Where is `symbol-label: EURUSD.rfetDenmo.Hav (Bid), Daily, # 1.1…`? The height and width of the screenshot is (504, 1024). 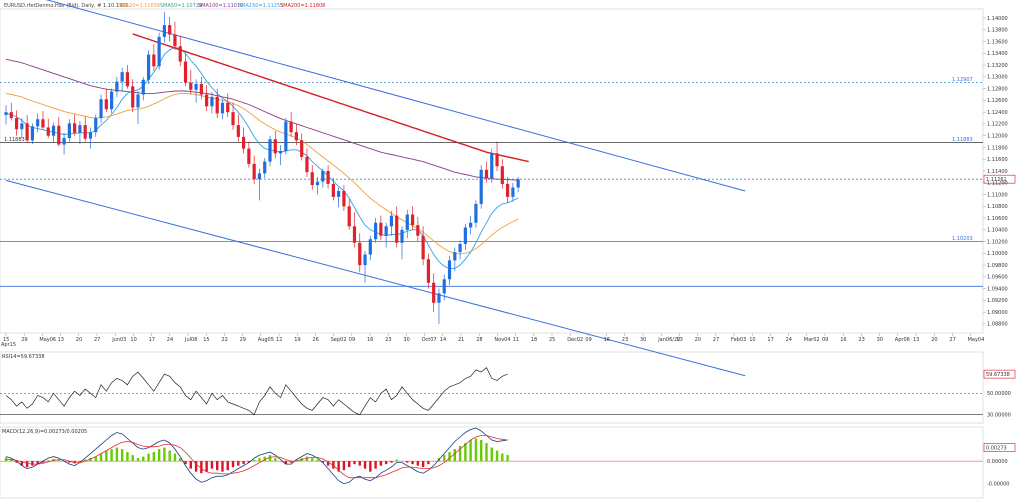 symbol-label: EURUSD.rfetDenmo.Hav (Bid), Daily, # 1.1… is located at coordinates (66, 6).